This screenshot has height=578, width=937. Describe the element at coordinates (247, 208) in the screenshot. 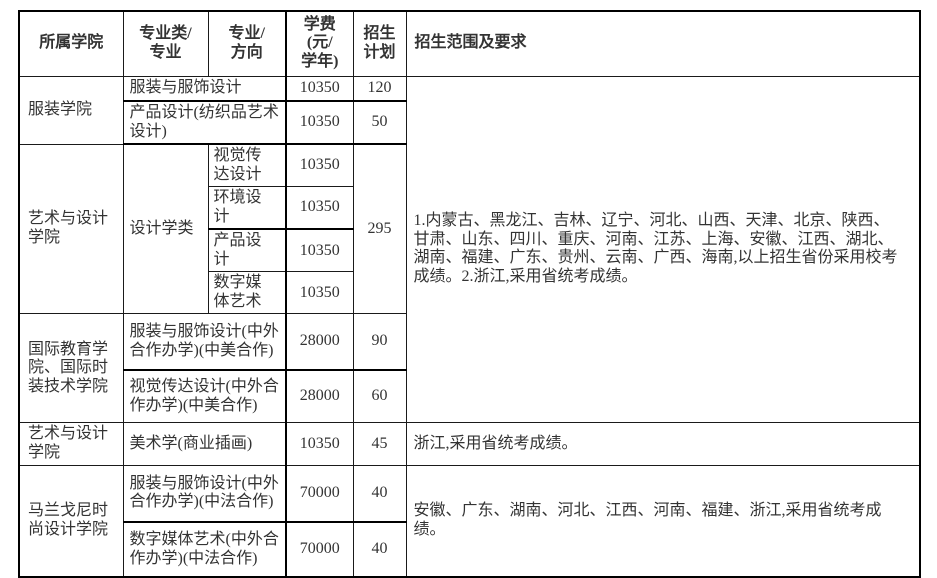

I see `direction-cell: 环境设计` at that location.